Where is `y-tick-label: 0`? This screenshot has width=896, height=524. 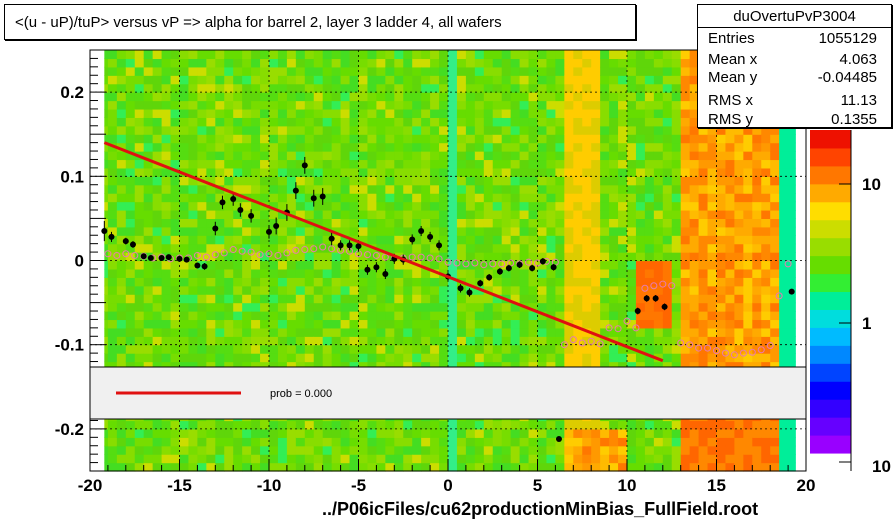
y-tick-label: 0 is located at coordinates (79, 261).